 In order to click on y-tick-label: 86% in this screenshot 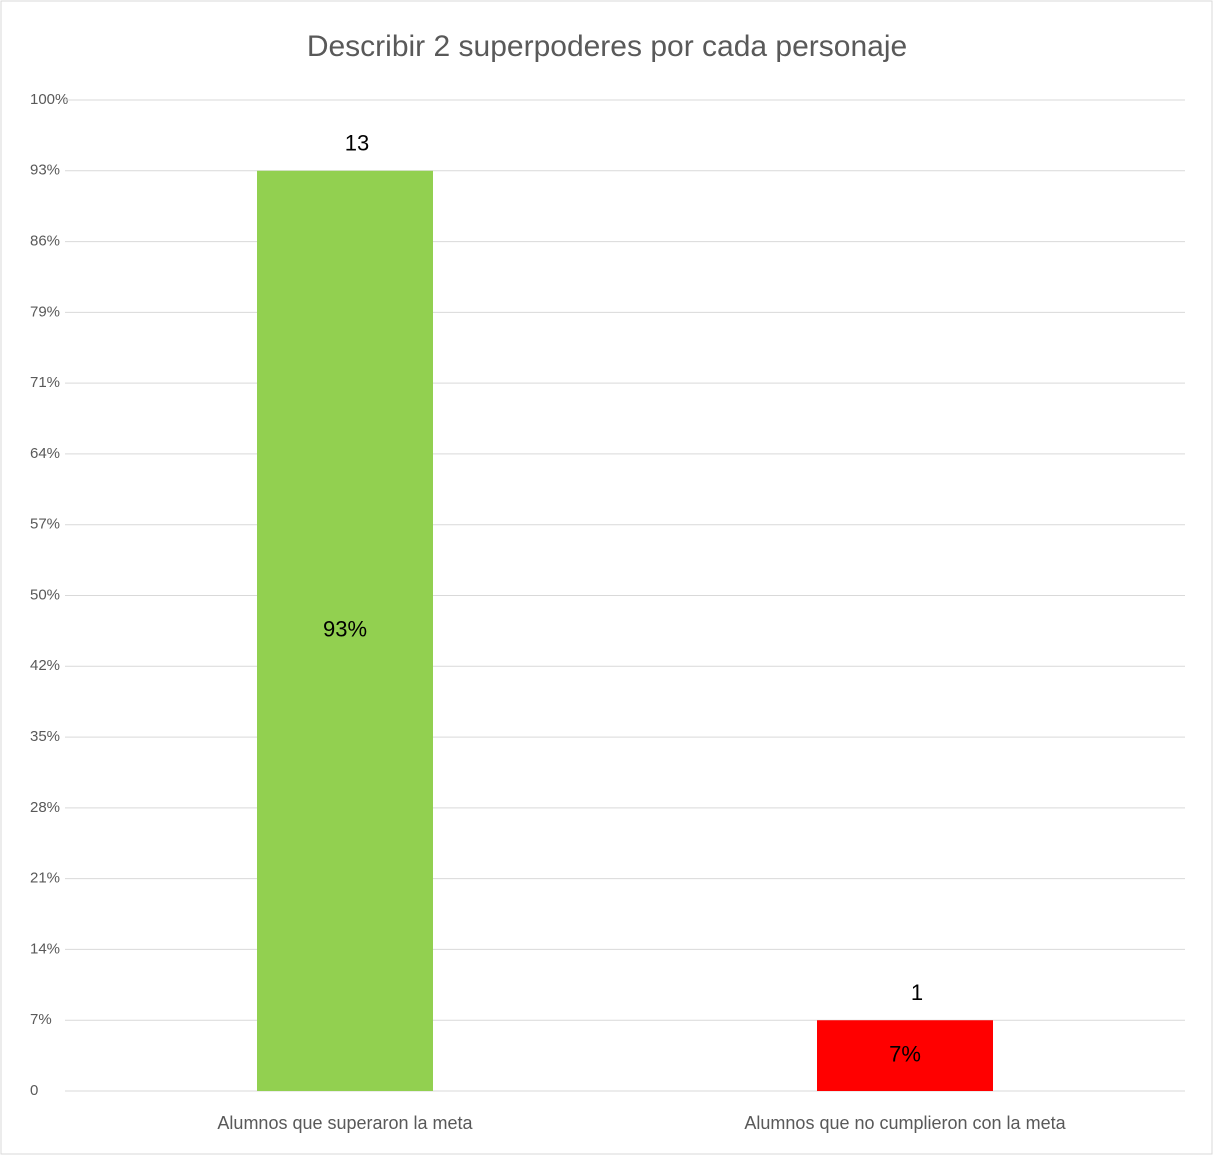, I will do `click(45, 241)`.